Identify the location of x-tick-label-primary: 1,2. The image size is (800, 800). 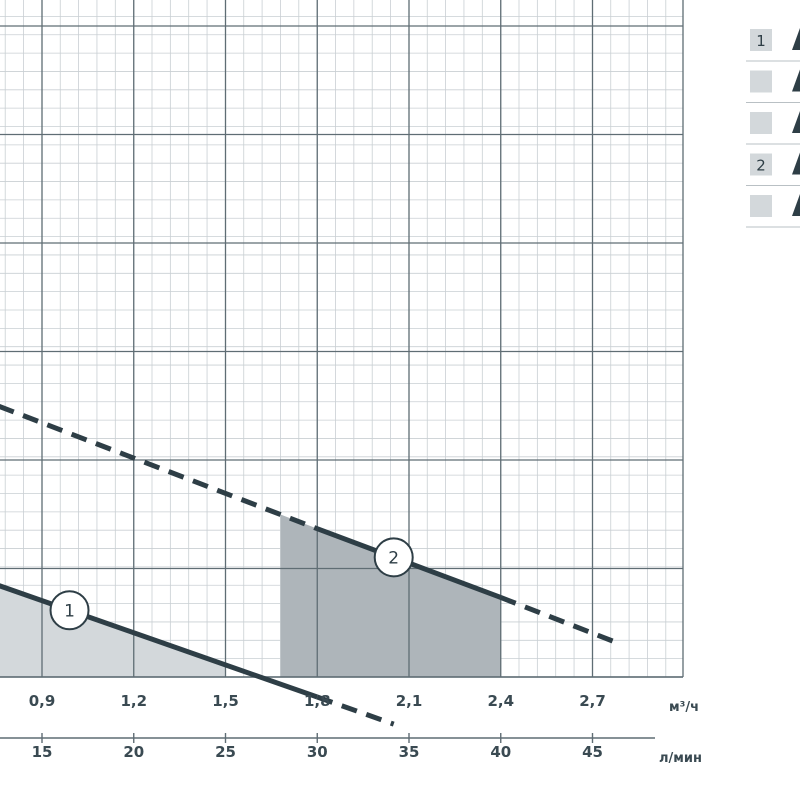
(133, 701).